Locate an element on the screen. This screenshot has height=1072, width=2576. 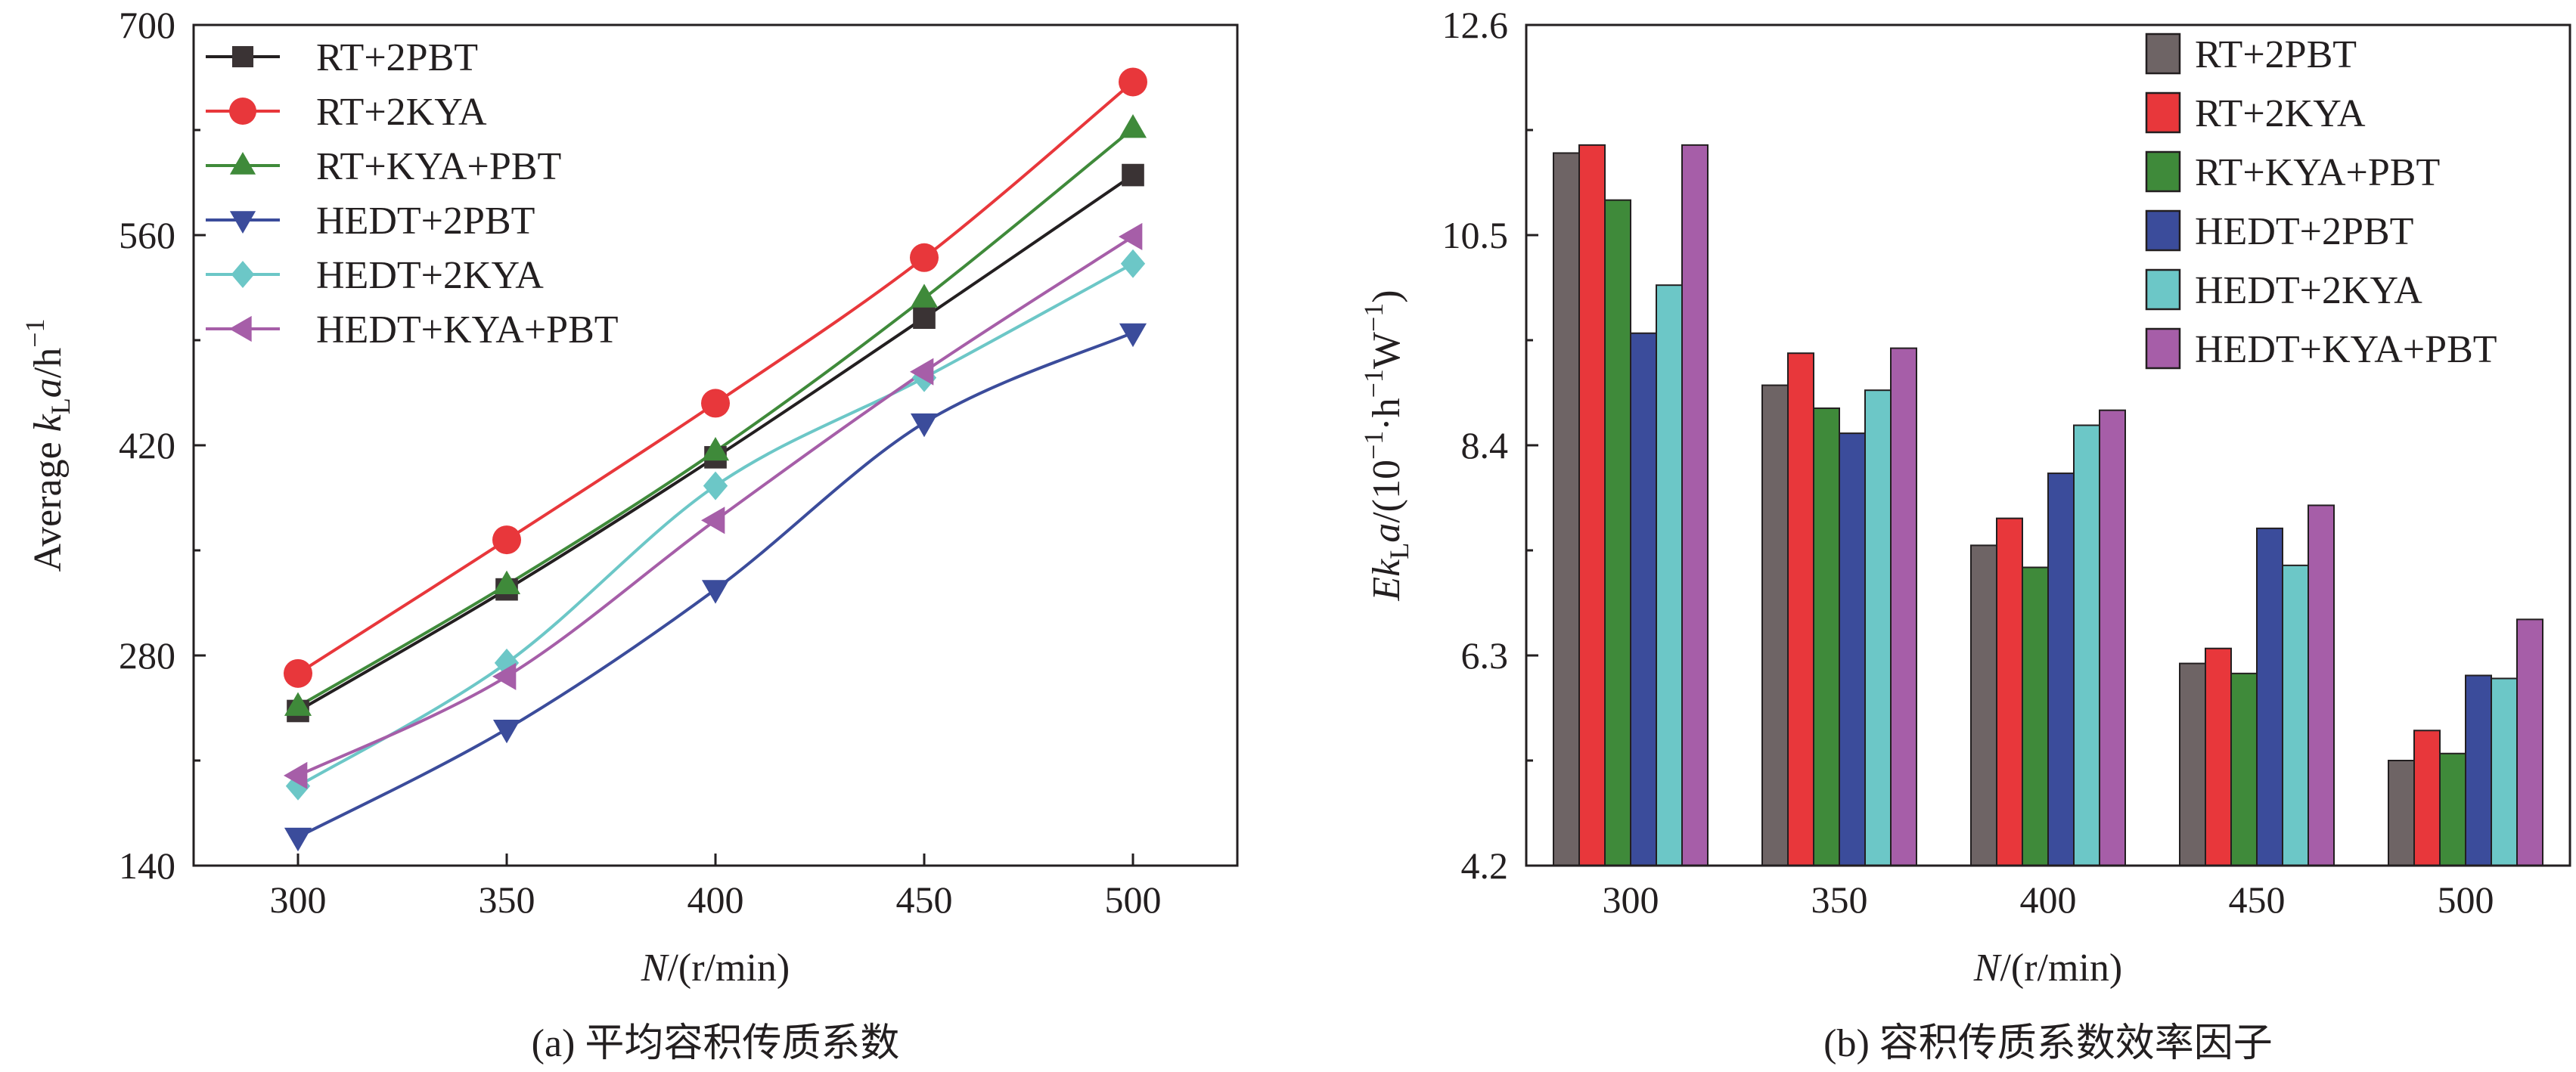
chart-a-legend-label: RT+KYA+PBT is located at coordinates (438, 166).